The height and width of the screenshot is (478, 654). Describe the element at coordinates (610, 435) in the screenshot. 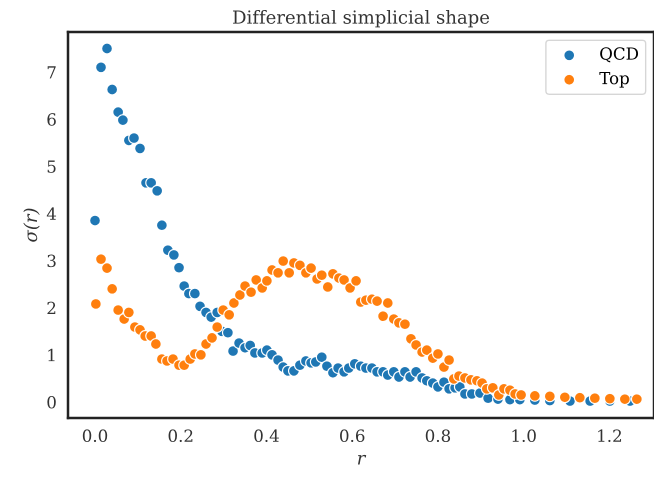

I see `x-tick-label: 1.2` at that location.